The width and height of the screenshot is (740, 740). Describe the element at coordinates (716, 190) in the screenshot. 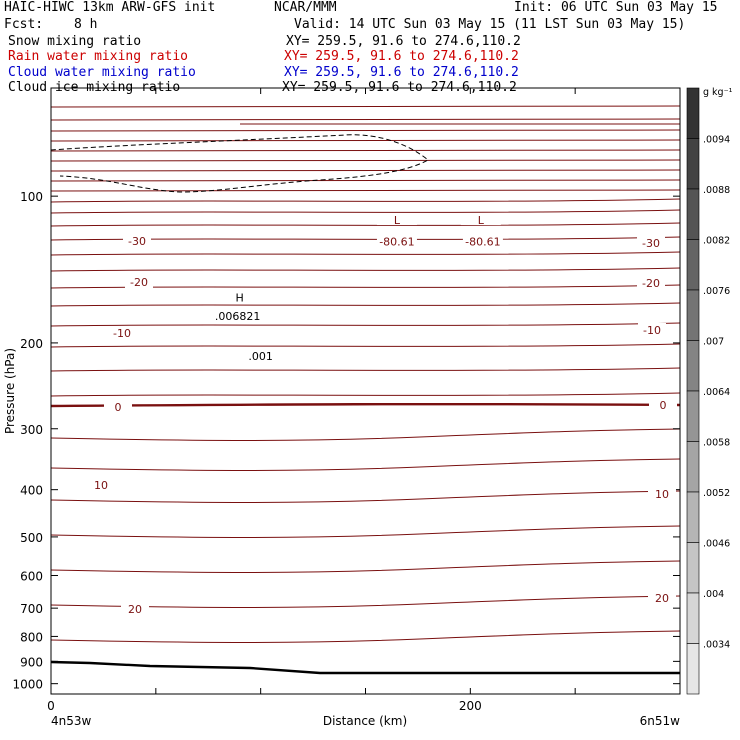

I see `colorbar-label: .0088` at that location.